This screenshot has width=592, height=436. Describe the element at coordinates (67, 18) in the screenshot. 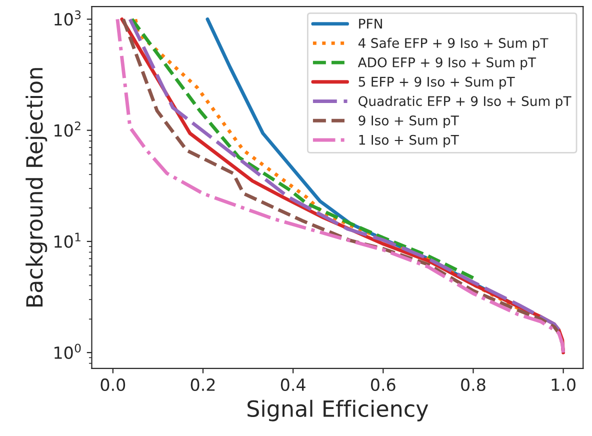

I see `y-tick-label: 10$^{3}$` at that location.